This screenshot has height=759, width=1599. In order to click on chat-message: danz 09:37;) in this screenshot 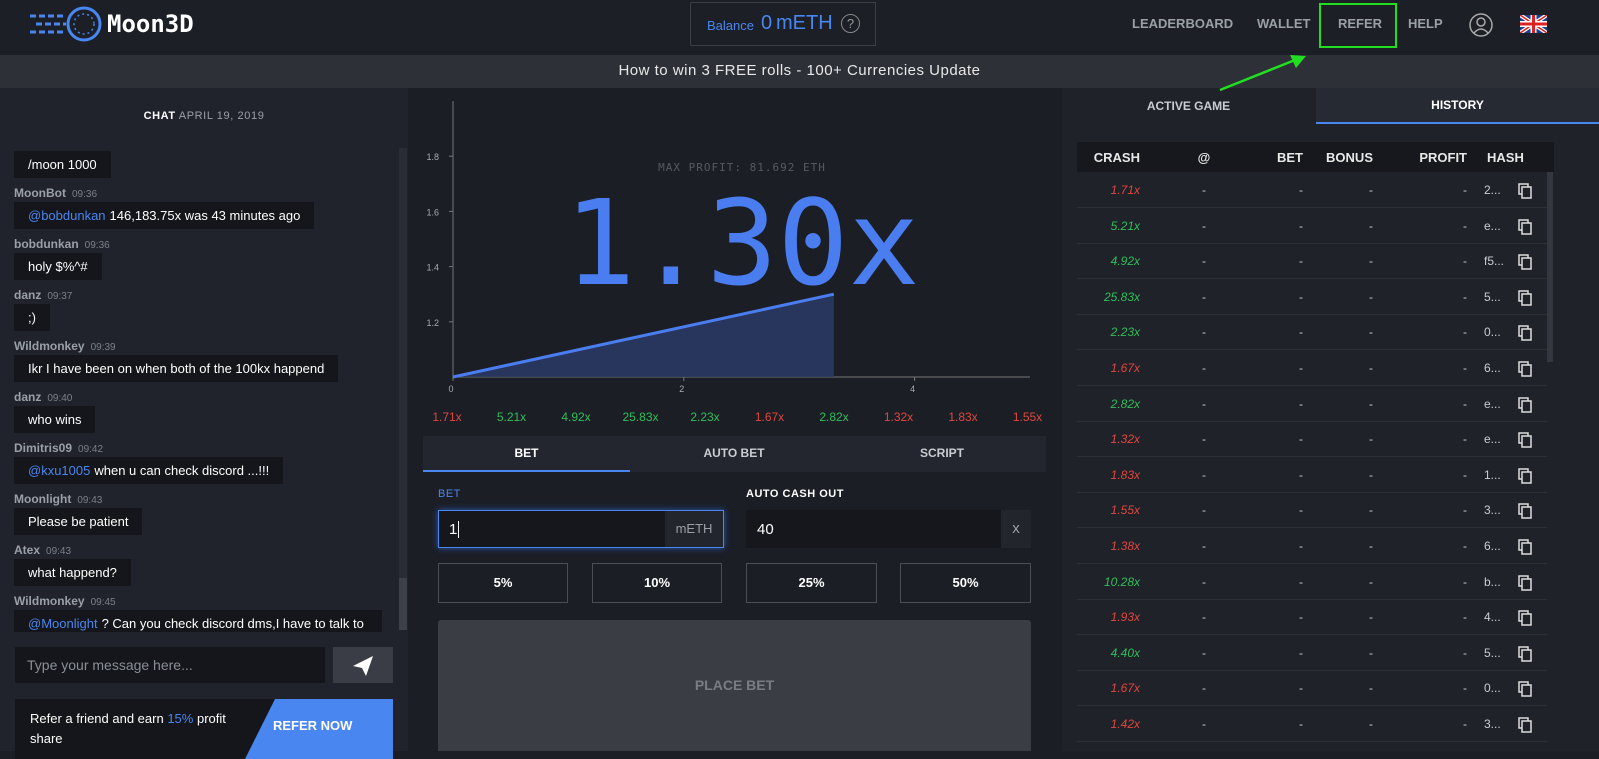, I will do `click(206, 309)`.